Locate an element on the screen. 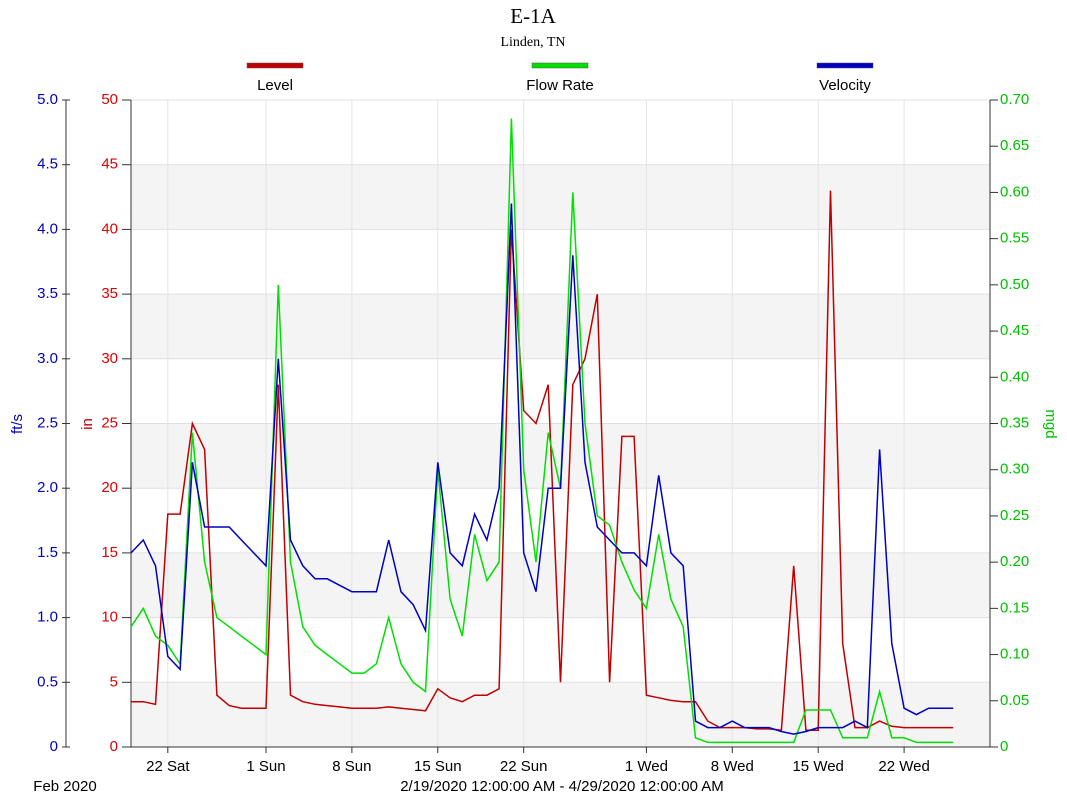 The image size is (1067, 803). chart-subtitle: Linden, TN is located at coordinates (532, 42).